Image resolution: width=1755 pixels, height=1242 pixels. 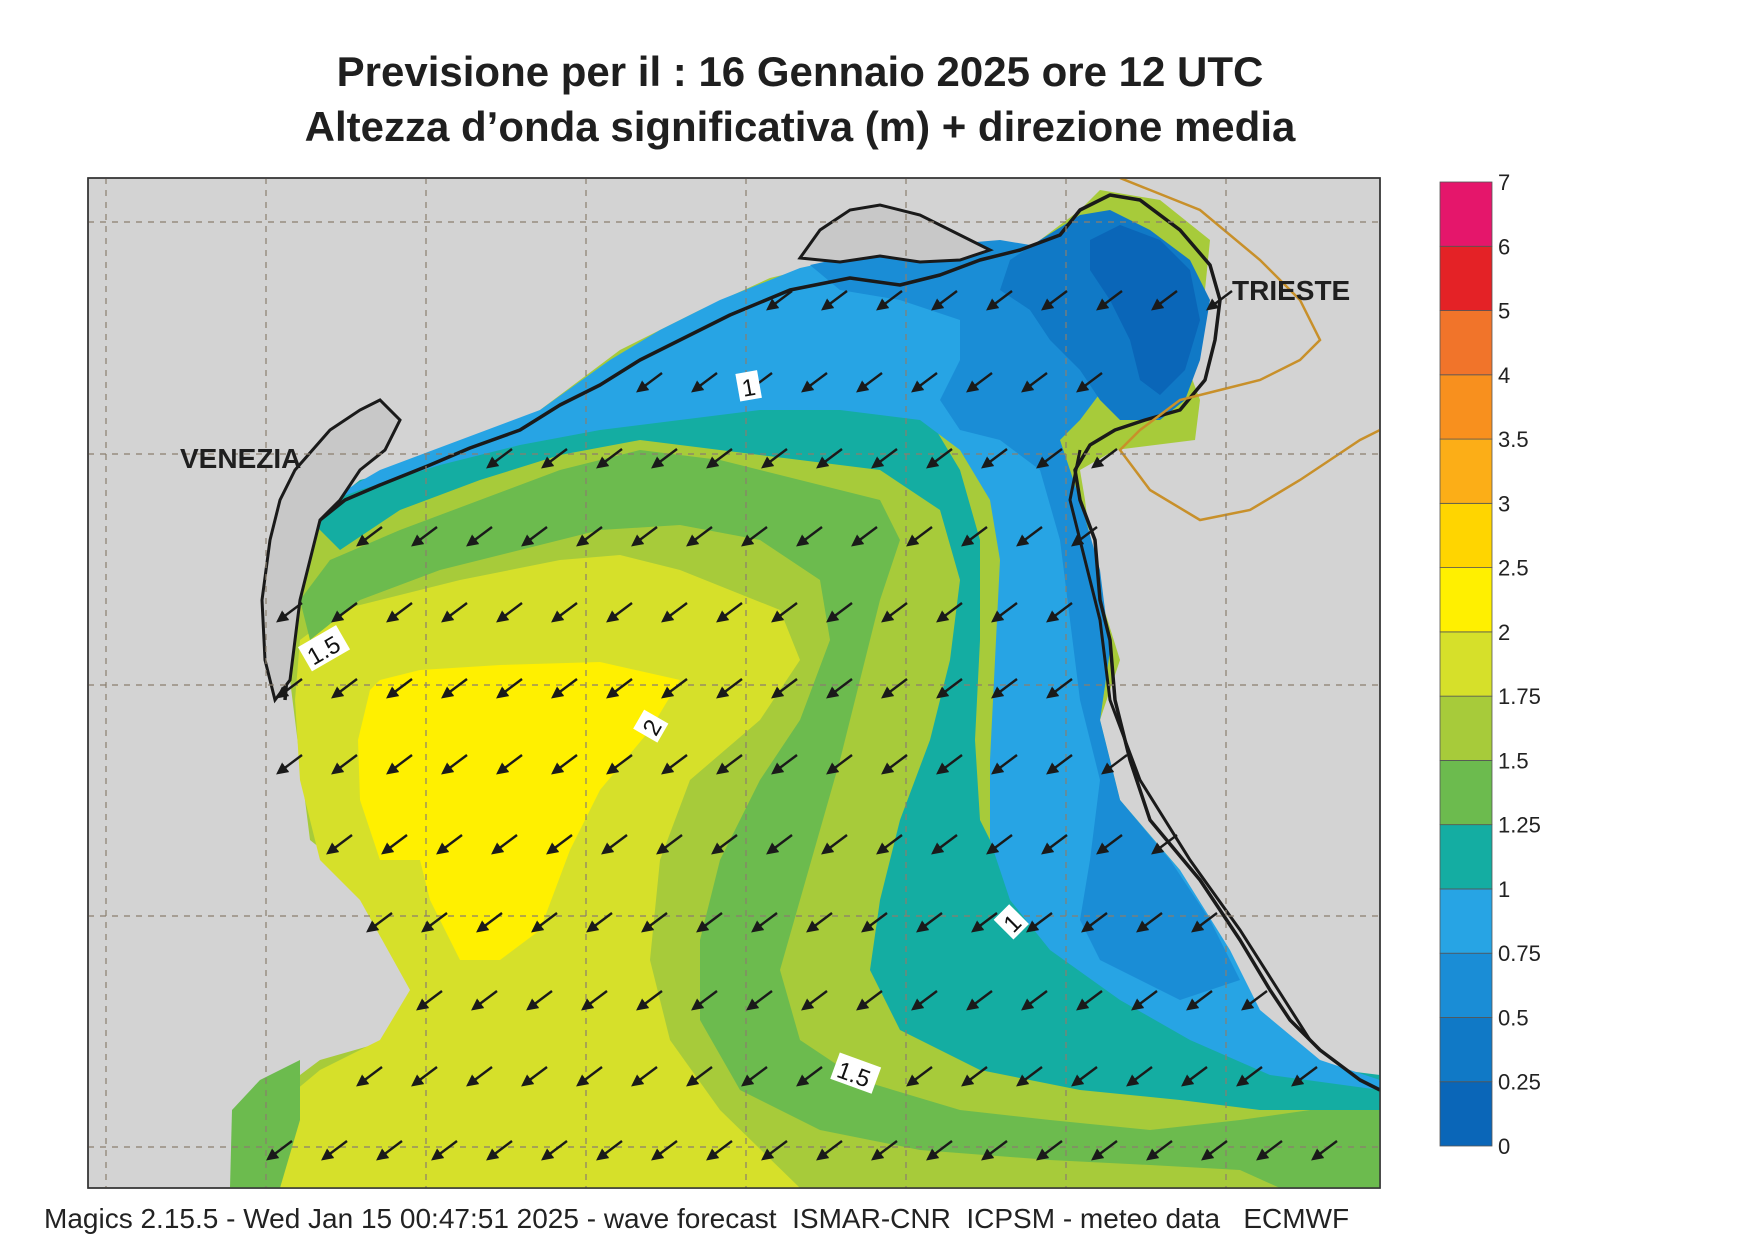 I want to click on color-scale-legend: 0 0.25 0.5 0.75 1 1.25 1.5 1.75 2 2.5 3 3.5 4 5 6 7, so click(x=1490, y=664).